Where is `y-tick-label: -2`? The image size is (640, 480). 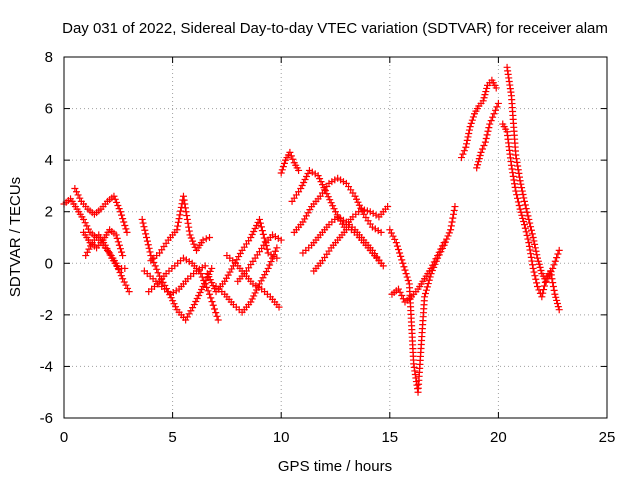
y-tick-label: -2 is located at coordinates (46, 315).